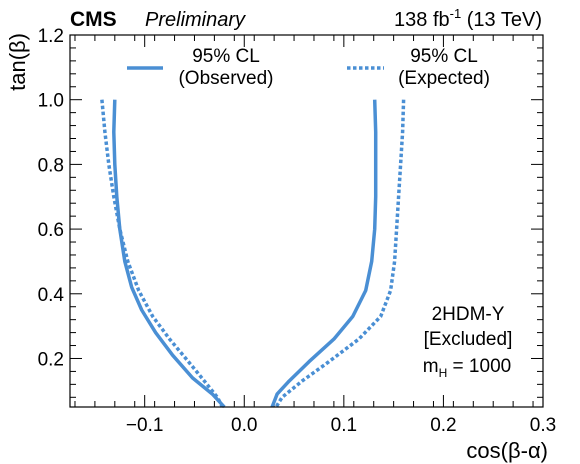 The image size is (580, 464). Describe the element at coordinates (308, 67) in the screenshot. I see `legend: 95% CL (Observed) 95% CL (Expected)` at that location.